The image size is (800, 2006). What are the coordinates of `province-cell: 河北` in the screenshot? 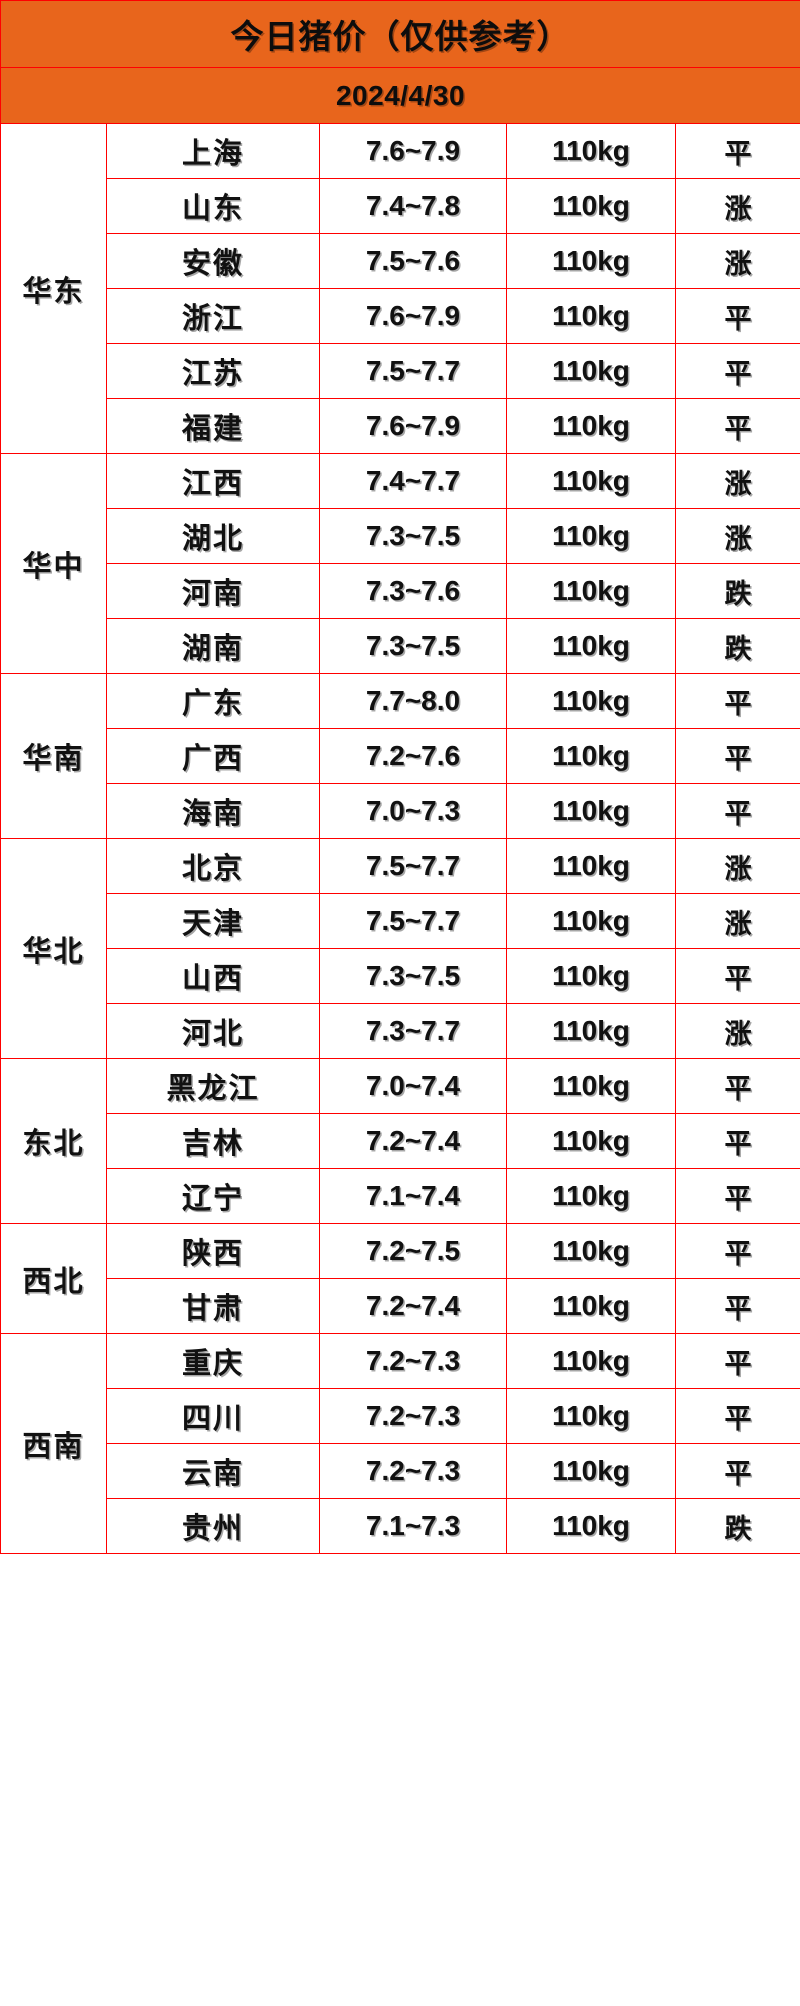 It's located at (213, 1031).